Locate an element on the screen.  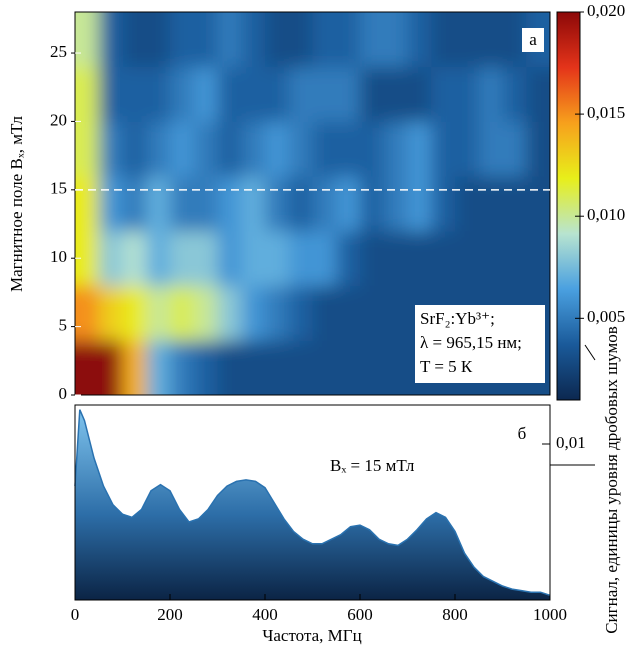
x-tick-label: 0 is located at coordinates (75, 614).